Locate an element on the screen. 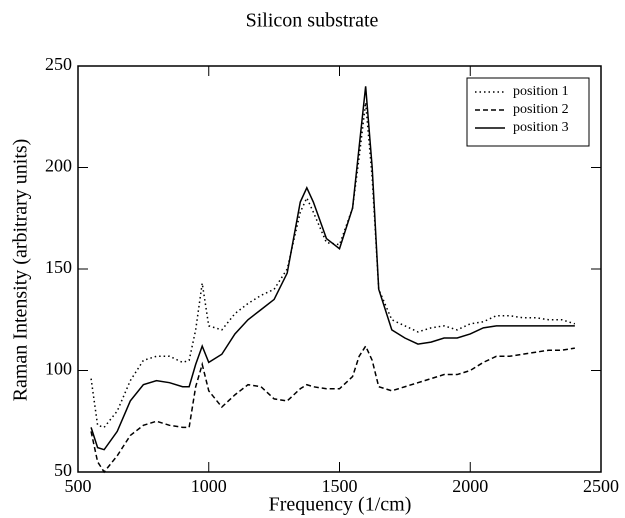 The width and height of the screenshot is (625, 518). legend-label: position 2 is located at coordinates (541, 109).